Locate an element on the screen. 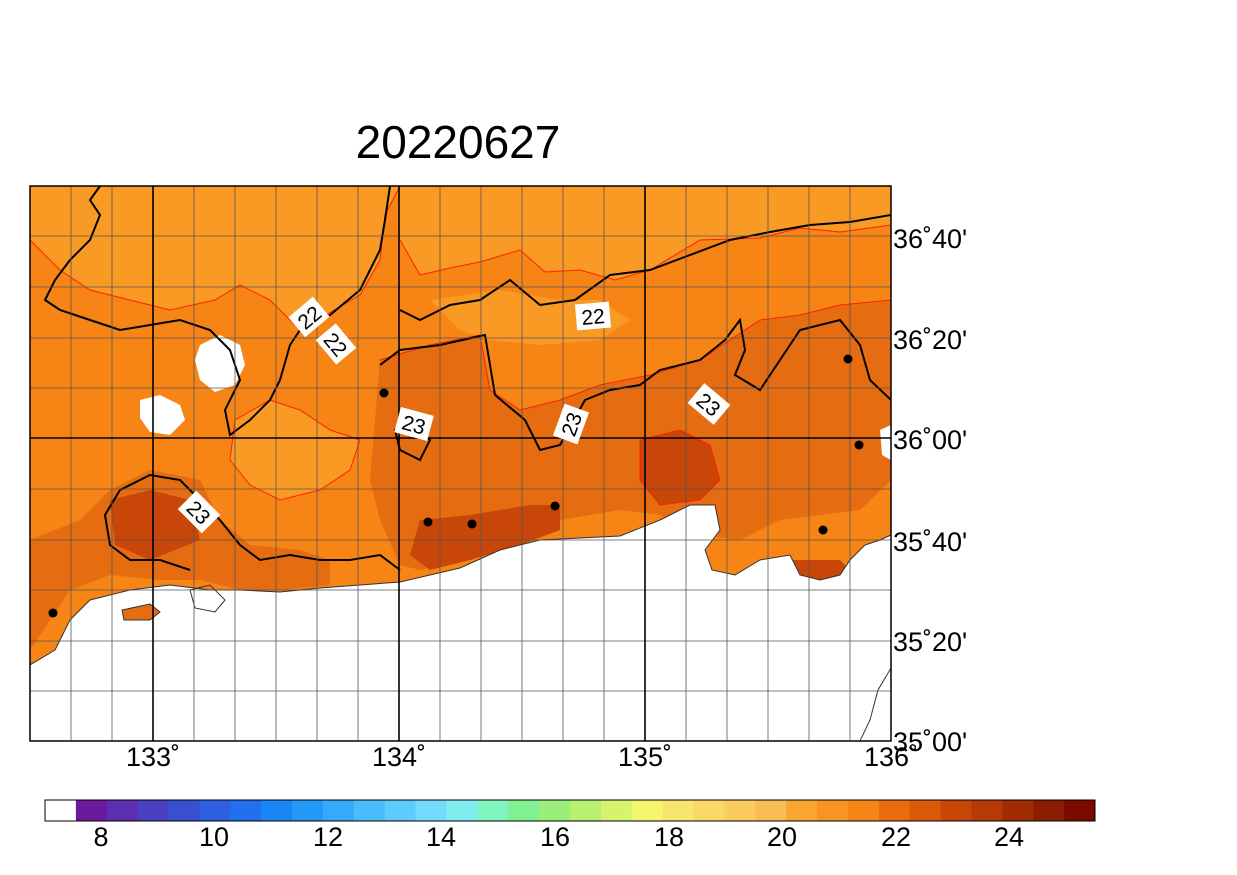 This screenshot has width=1237, height=875. colorbar-labels: 8 10 12 14 16 18 20 22 24 is located at coordinates (558, 837).